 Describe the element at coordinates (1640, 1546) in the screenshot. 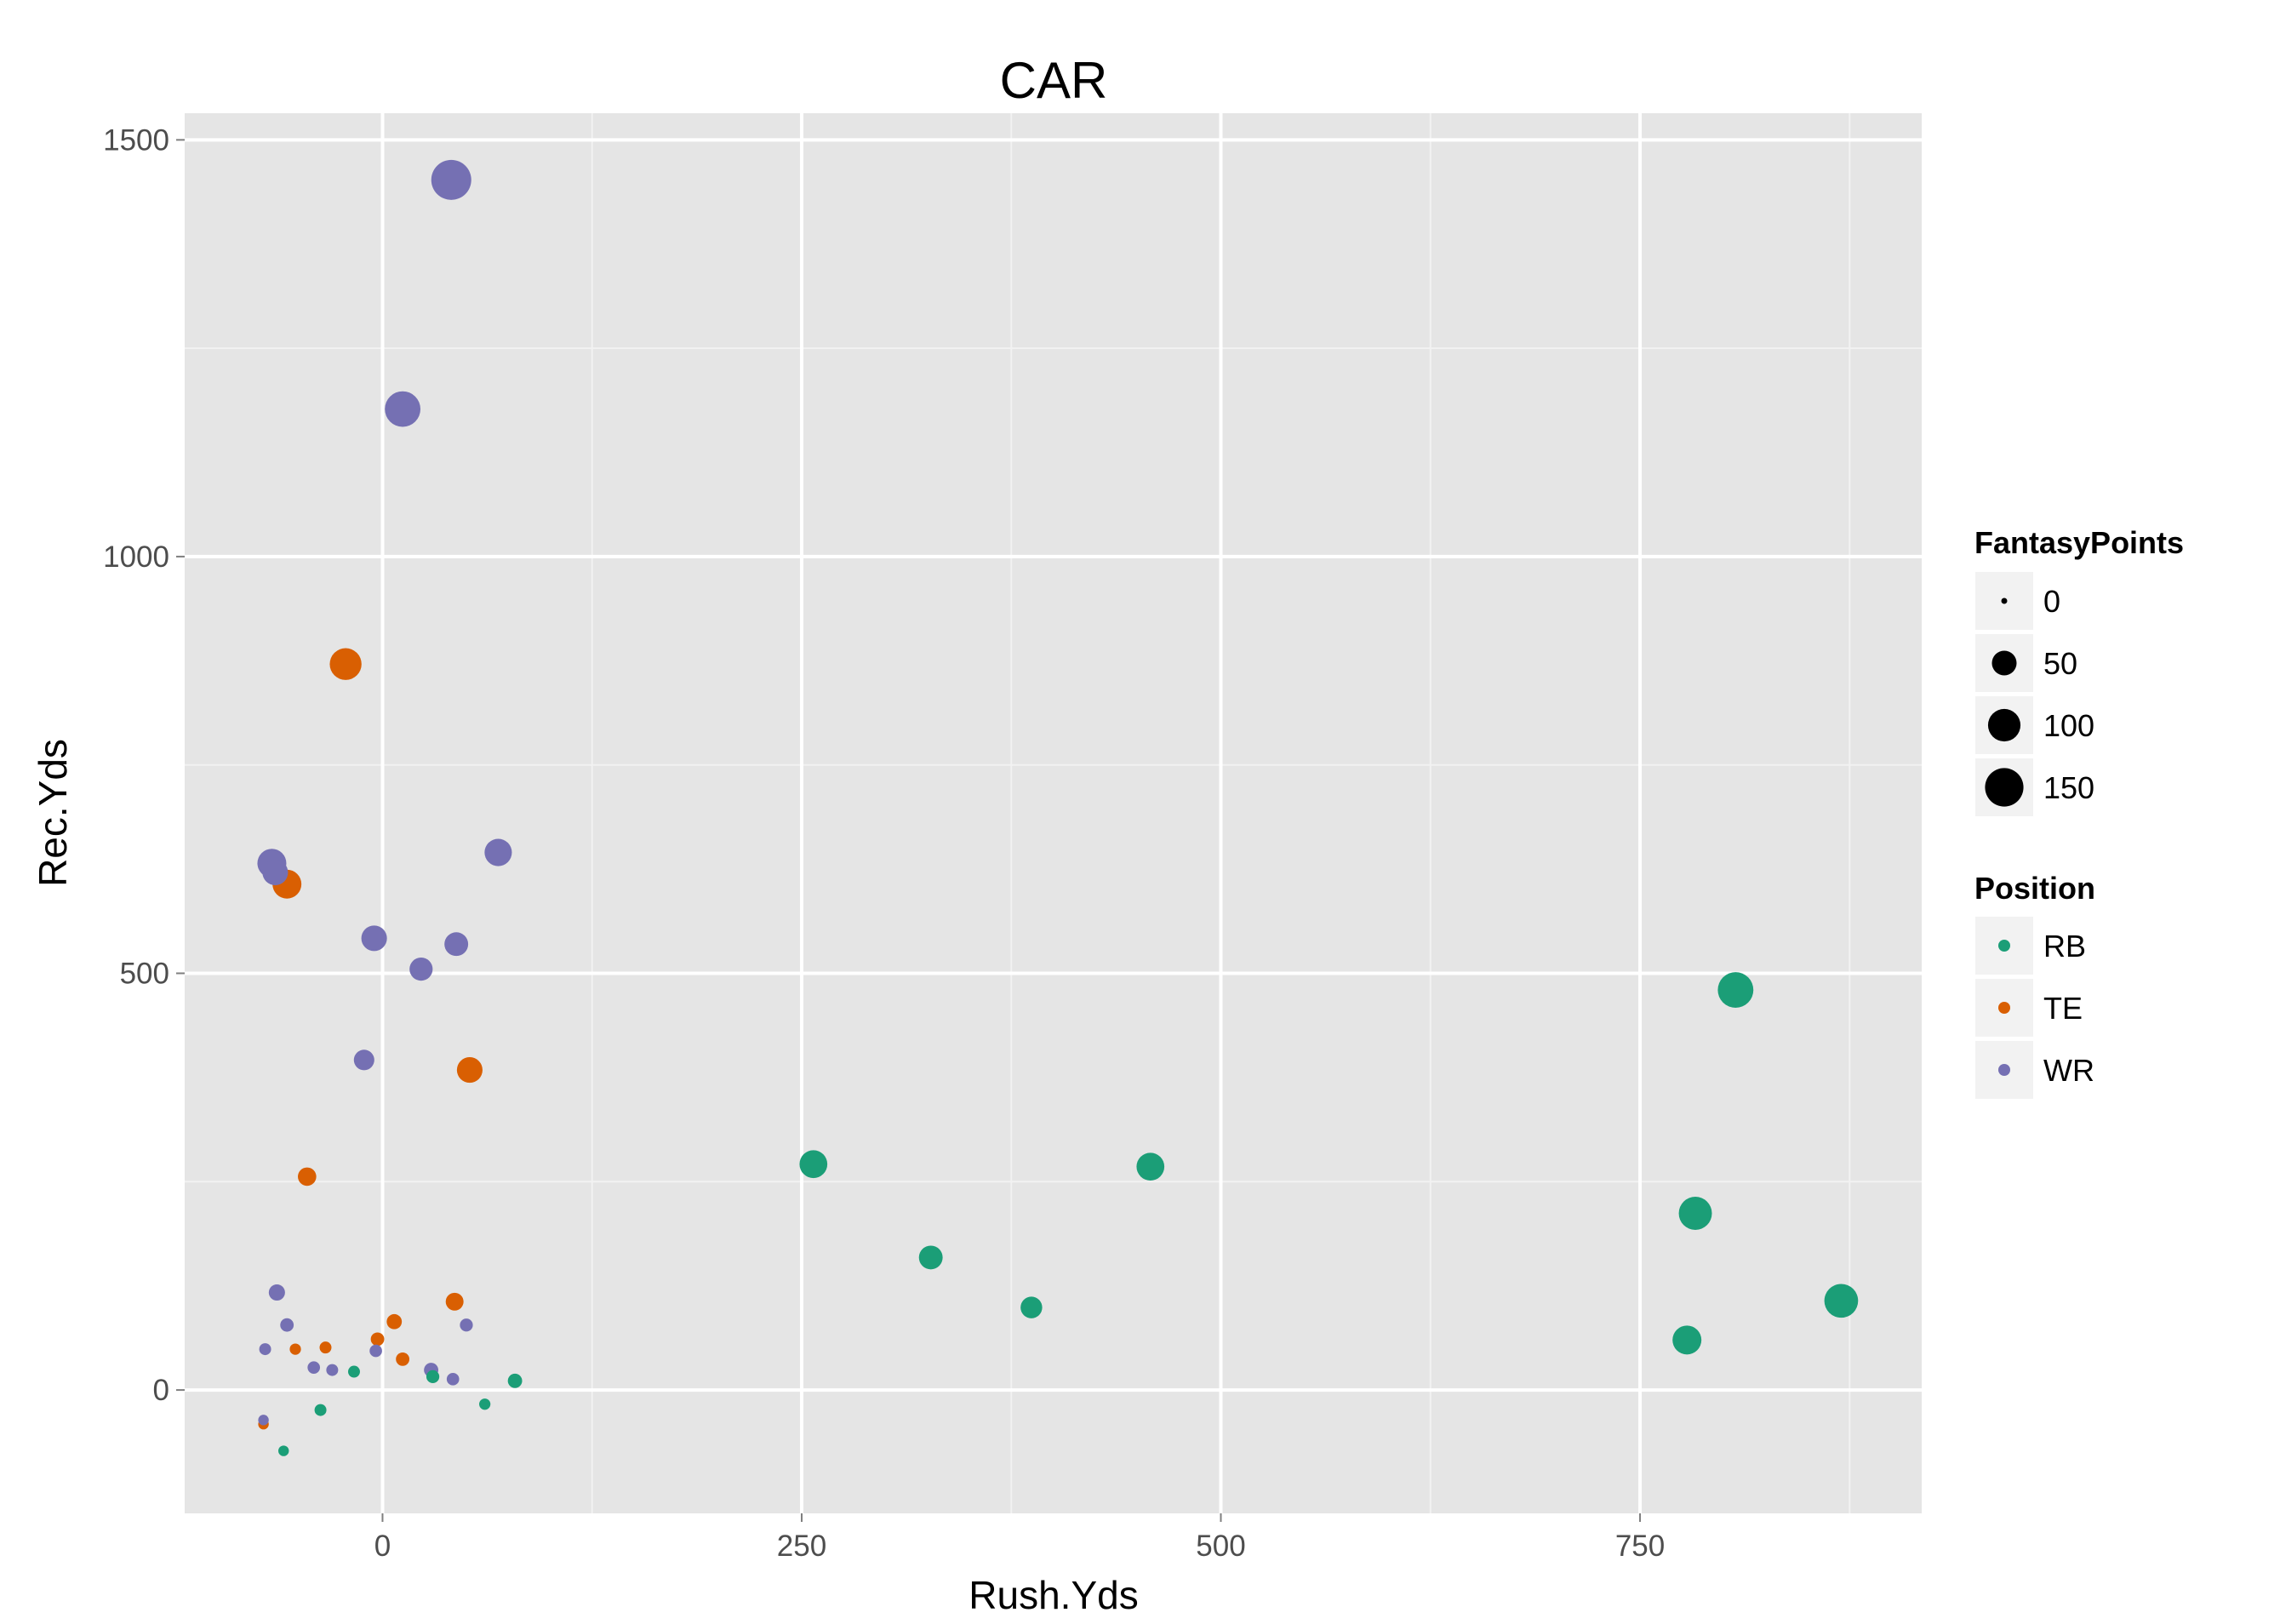

I see `x-tick-label: 750` at that location.